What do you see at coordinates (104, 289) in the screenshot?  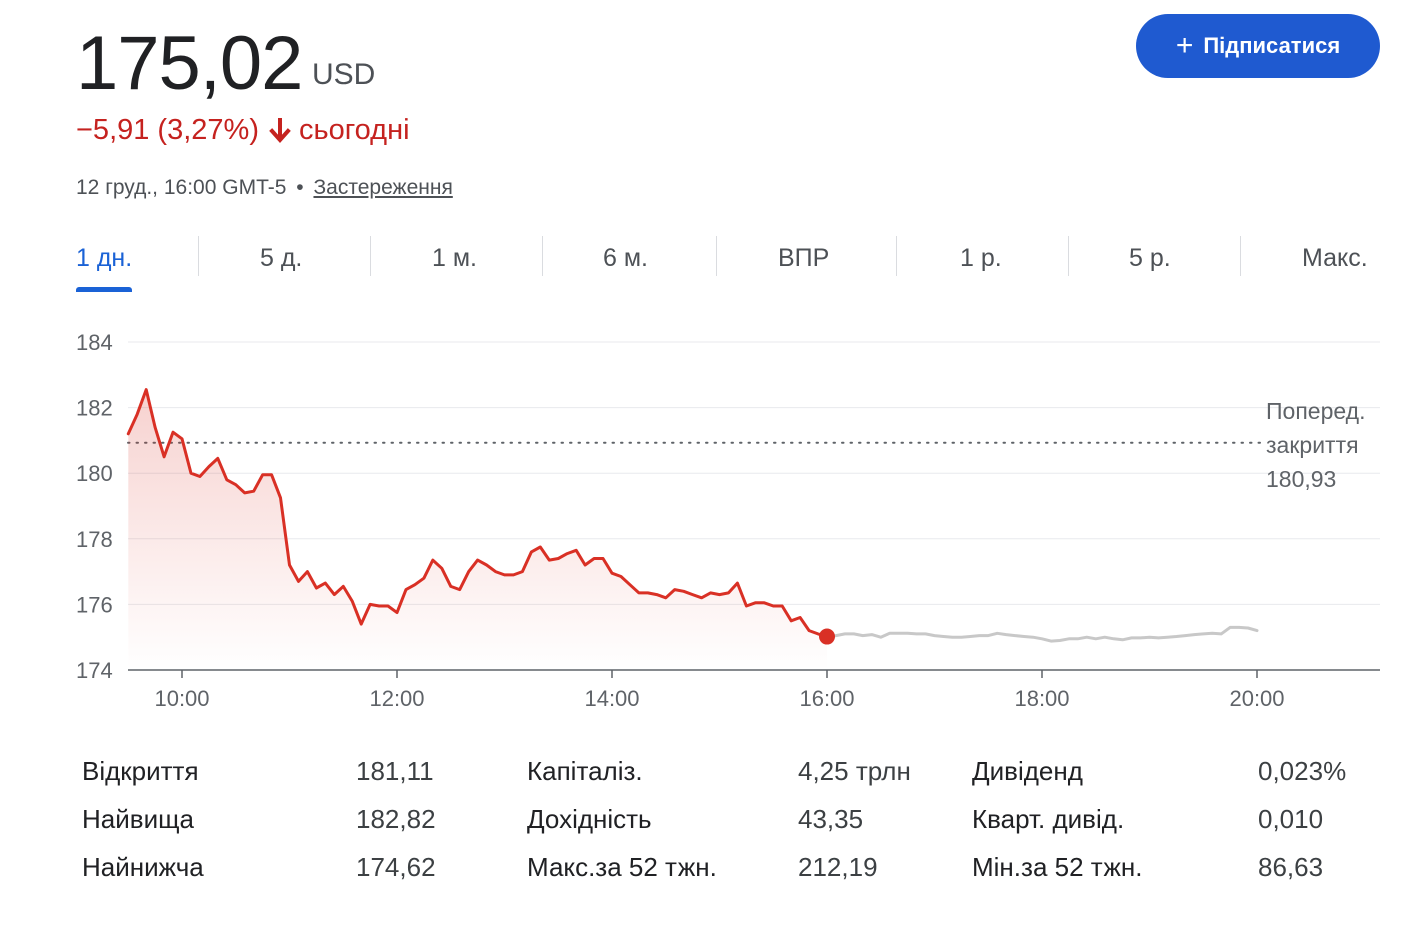 I see `active-tab-indicator` at bounding box center [104, 289].